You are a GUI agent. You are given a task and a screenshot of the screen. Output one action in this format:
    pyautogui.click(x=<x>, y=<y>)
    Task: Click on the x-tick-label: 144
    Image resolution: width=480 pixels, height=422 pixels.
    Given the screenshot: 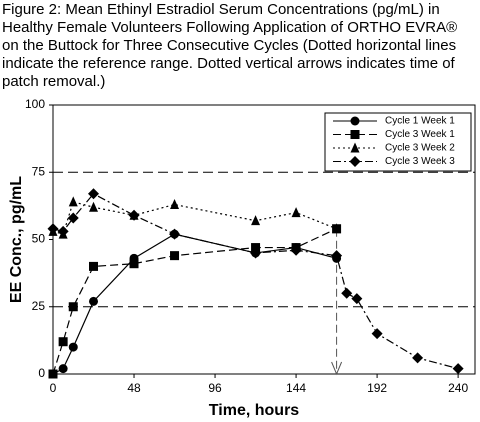 What is the action you would take?
    pyautogui.click(x=296, y=388)
    